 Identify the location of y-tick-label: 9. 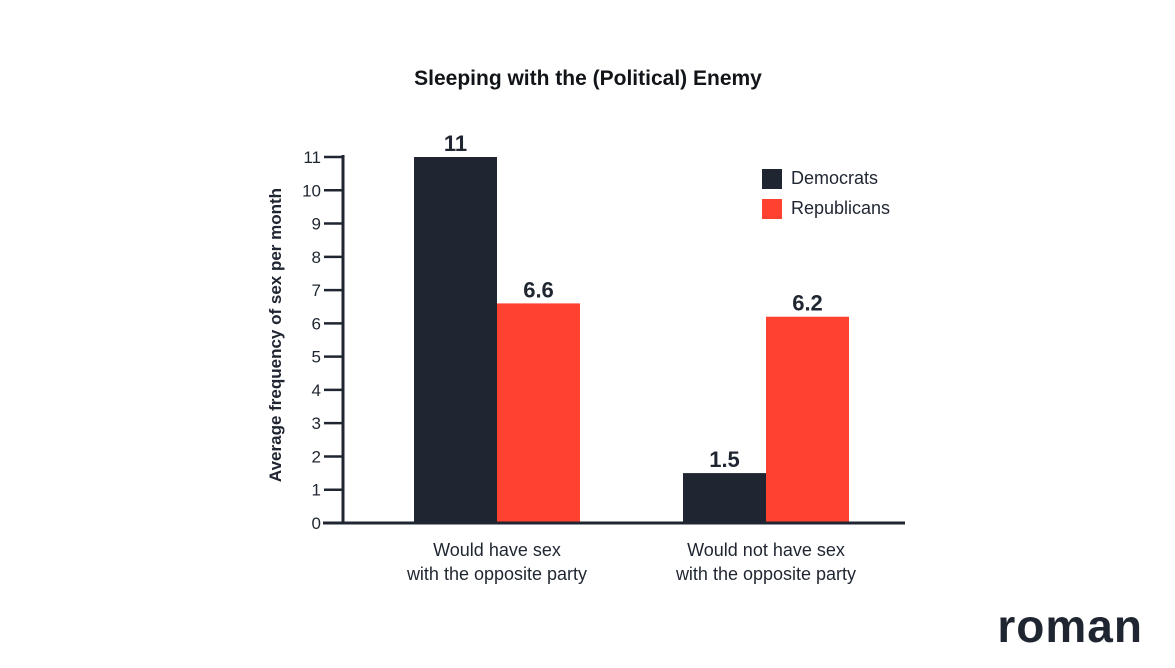
(316, 224).